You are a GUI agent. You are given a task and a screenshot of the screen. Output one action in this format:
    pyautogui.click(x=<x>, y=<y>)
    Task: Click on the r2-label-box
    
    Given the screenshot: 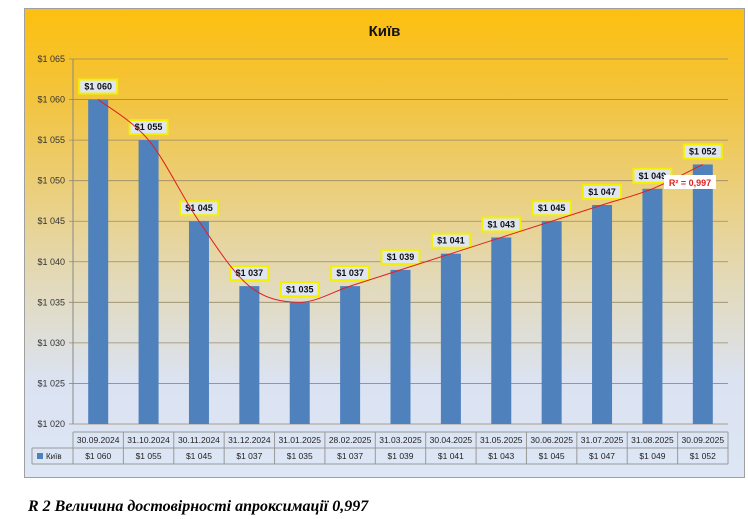 What is the action you would take?
    pyautogui.click(x=690, y=182)
    